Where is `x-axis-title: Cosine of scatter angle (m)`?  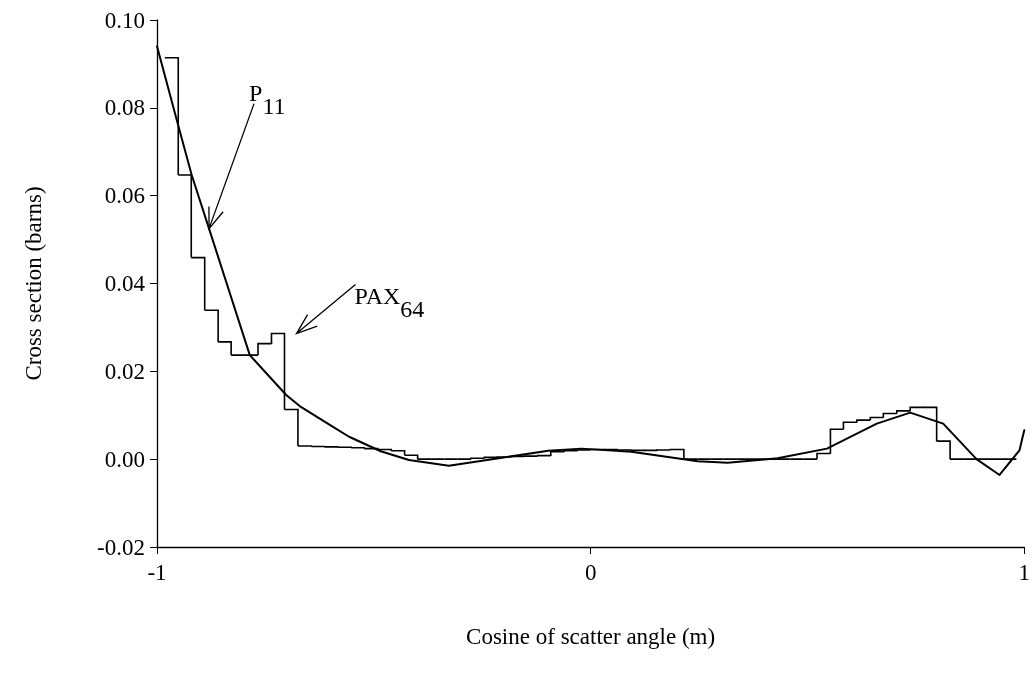 x-axis-title: Cosine of scatter angle (m) is located at coordinates (591, 636).